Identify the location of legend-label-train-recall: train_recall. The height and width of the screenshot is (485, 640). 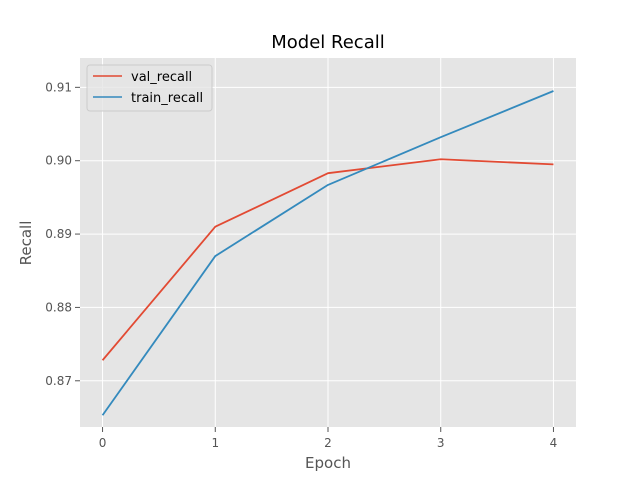
(167, 98).